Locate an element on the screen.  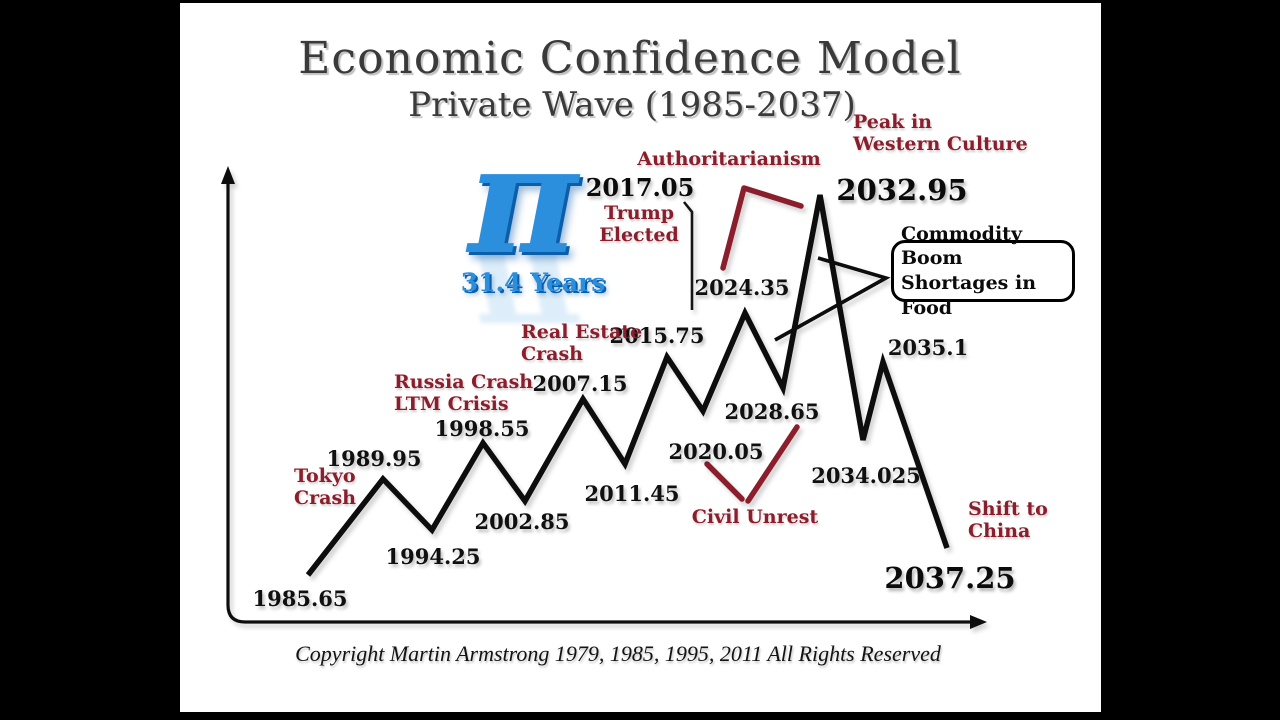
date-label: 2017.05 is located at coordinates (640, 187).